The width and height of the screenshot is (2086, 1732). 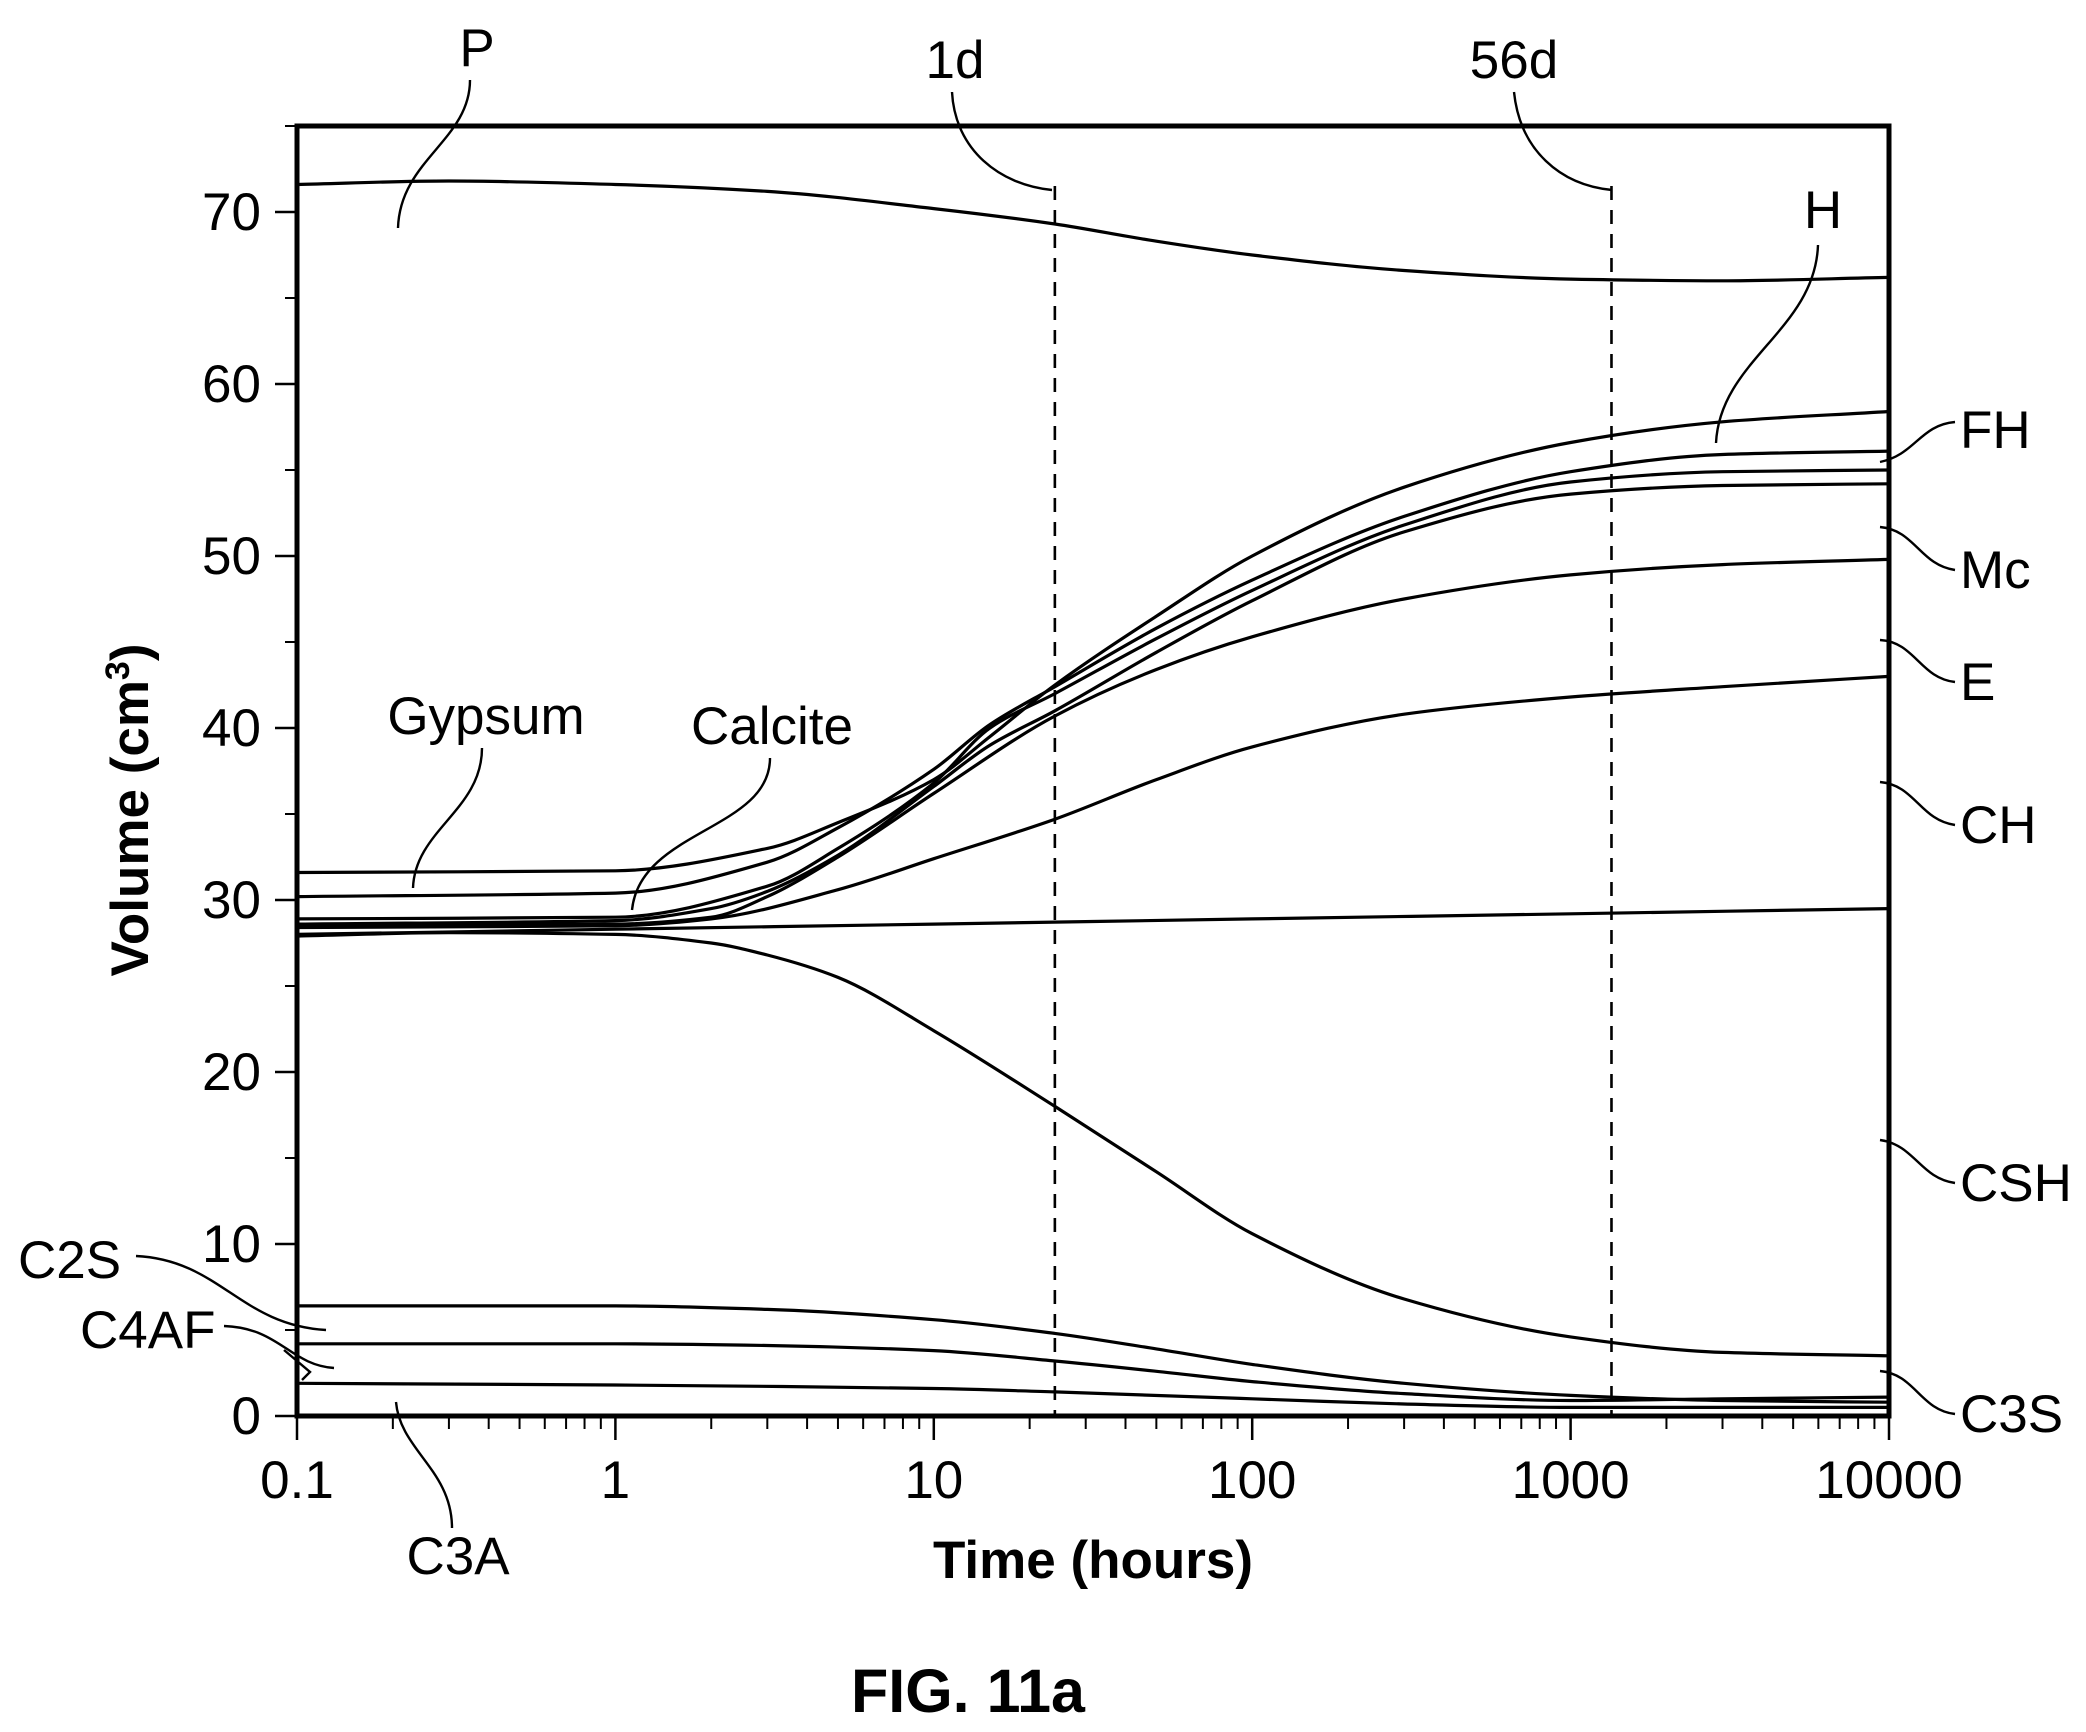 What do you see at coordinates (1917, 442) in the screenshot?
I see `leader-fh` at bounding box center [1917, 442].